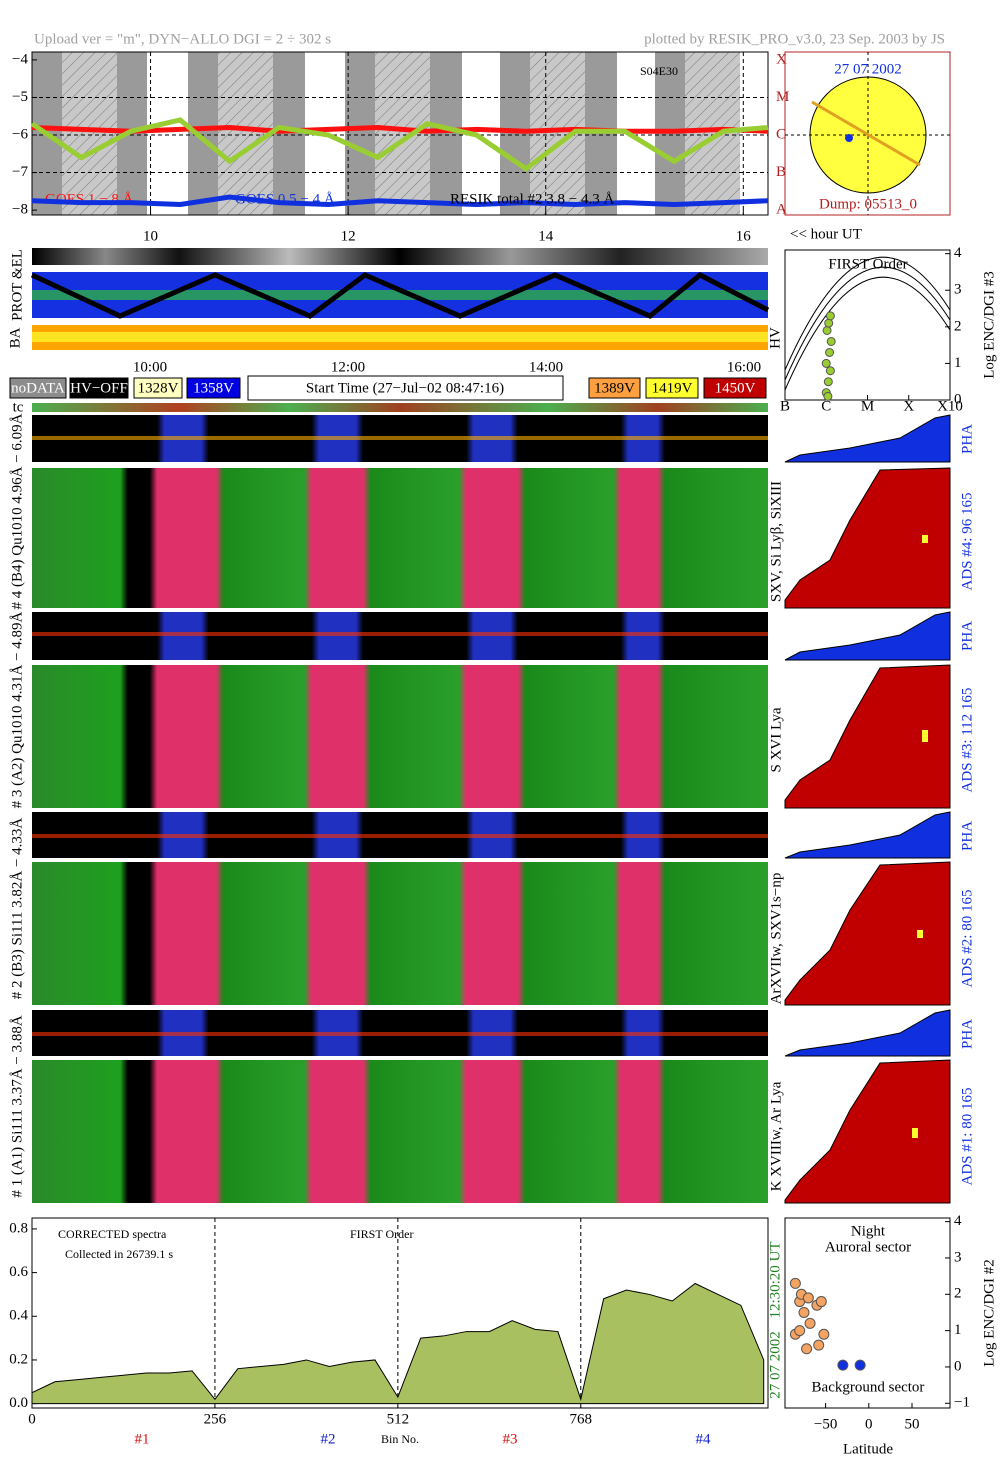 Image resolution: width=1004 pixels, height=1477 pixels. I want to click on legend-label: noDATA, so click(38, 388).